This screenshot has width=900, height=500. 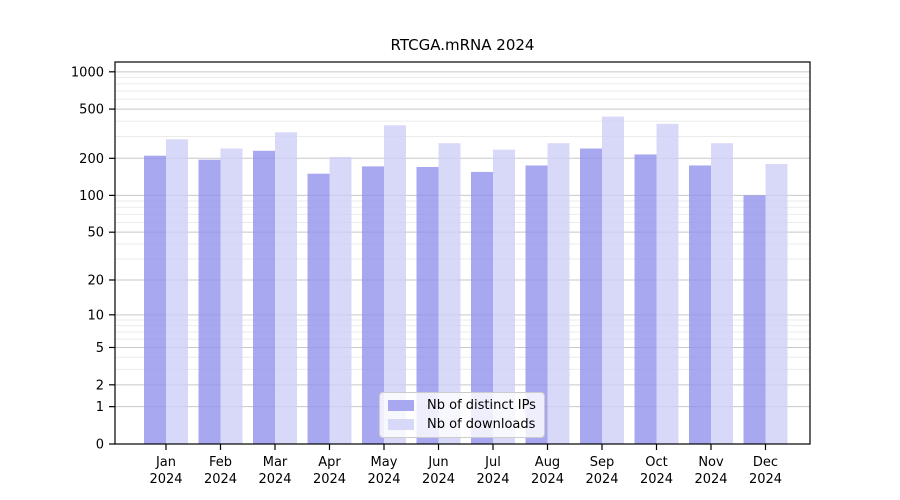 I want to click on bar-apr-downloads, so click(x=340, y=300).